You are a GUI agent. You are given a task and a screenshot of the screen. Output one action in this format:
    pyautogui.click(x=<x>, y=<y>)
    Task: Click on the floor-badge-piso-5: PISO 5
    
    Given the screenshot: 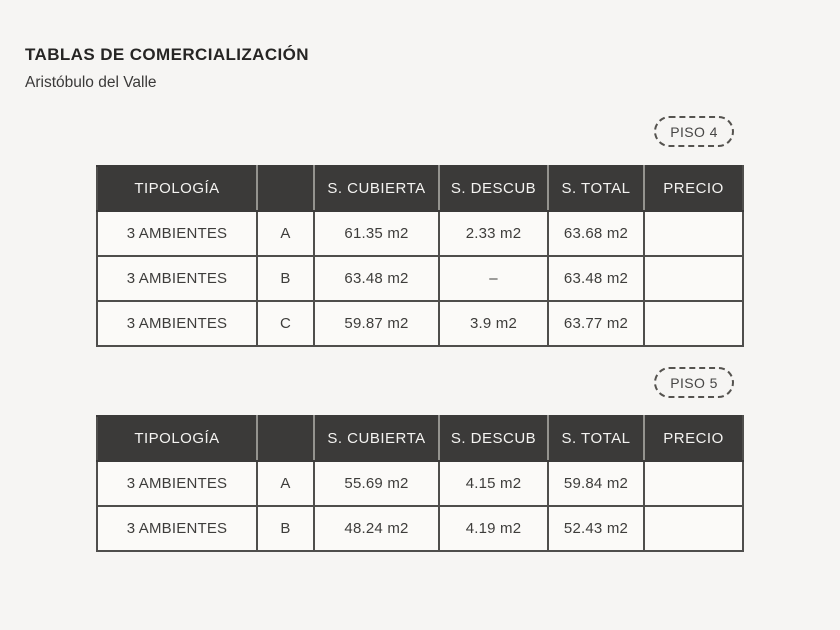 What is the action you would take?
    pyautogui.click(x=694, y=382)
    